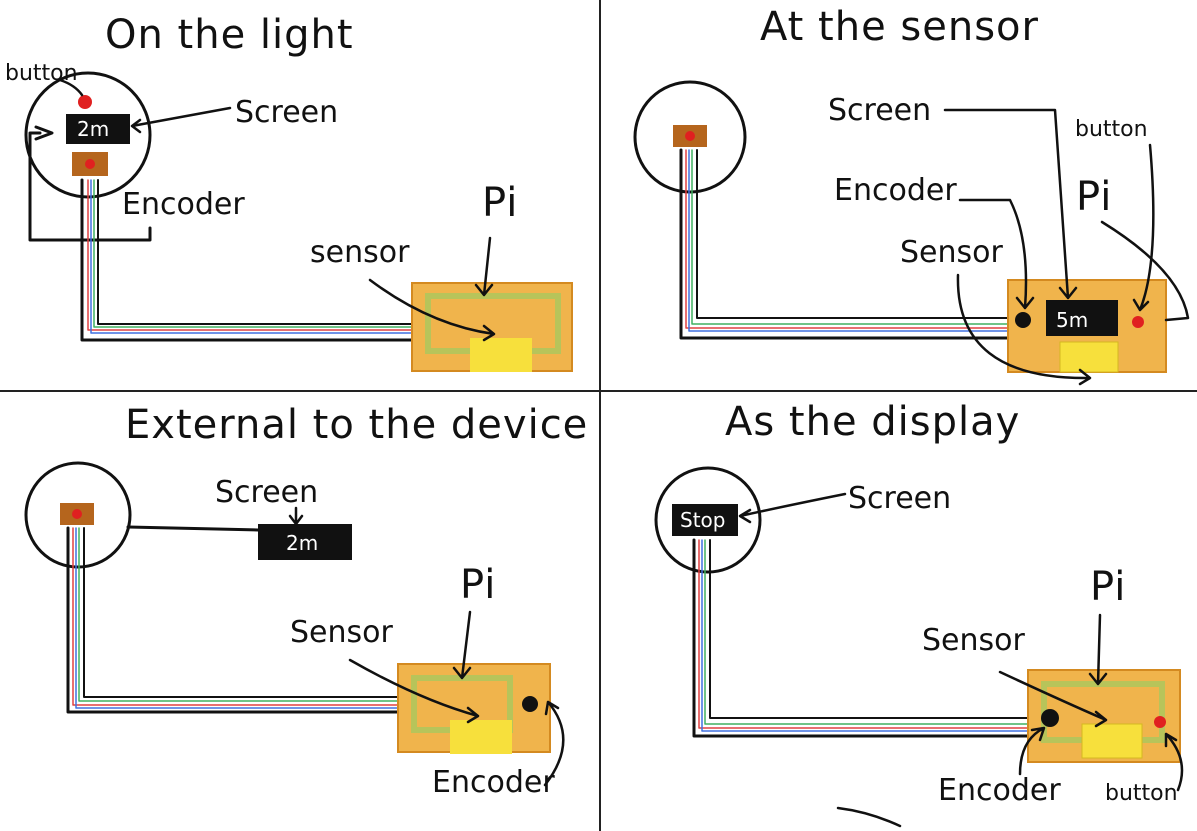 This screenshot has width=1197, height=831. I want to click on stray-mark, so click(869, 817).